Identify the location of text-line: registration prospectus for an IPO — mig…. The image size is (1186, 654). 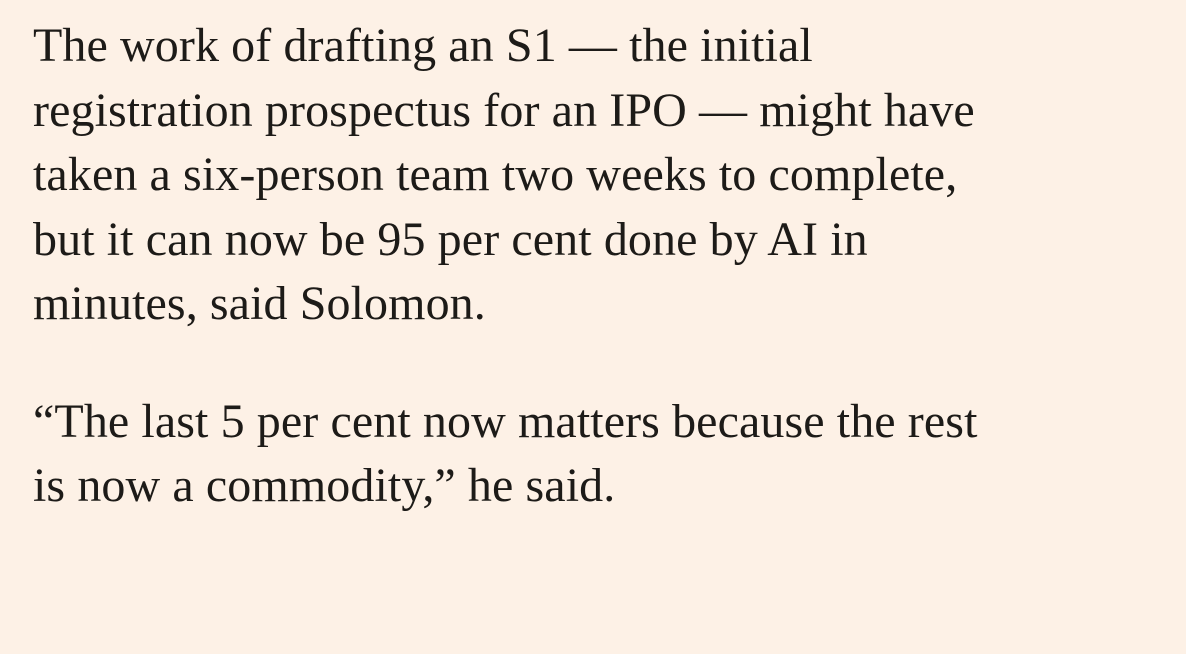
(504, 110).